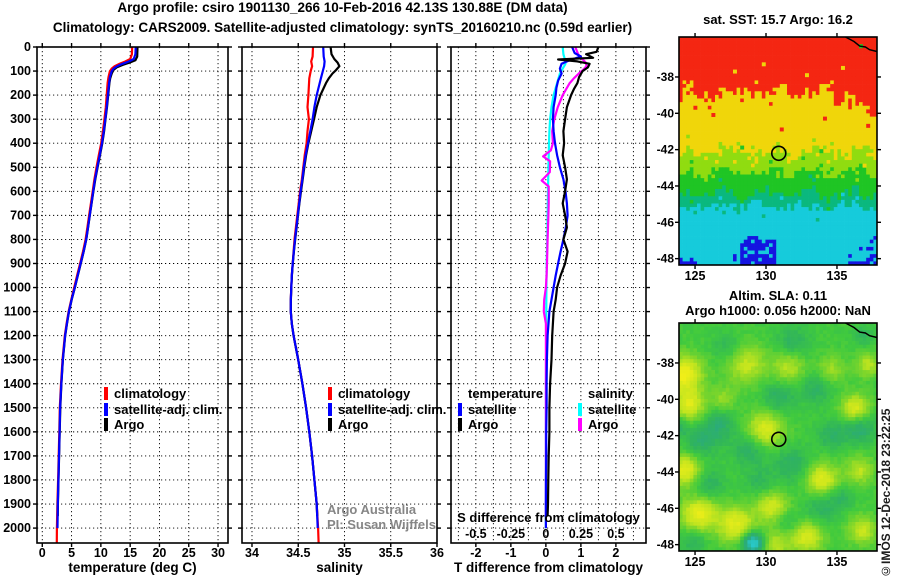 The height and width of the screenshot is (580, 900). What do you see at coordinates (330, 394) in the screenshot?
I see `climatology-line-swatch` at bounding box center [330, 394].